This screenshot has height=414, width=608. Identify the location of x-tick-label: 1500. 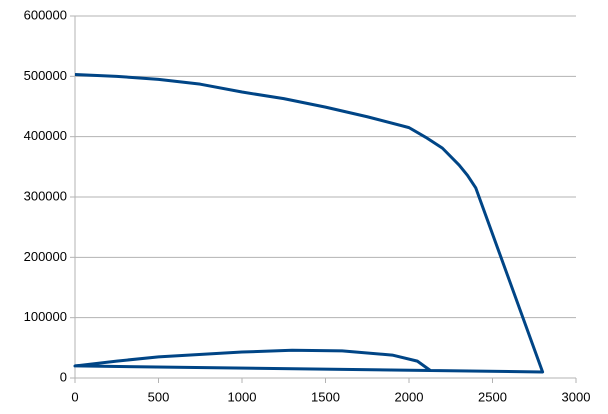
(325, 396).